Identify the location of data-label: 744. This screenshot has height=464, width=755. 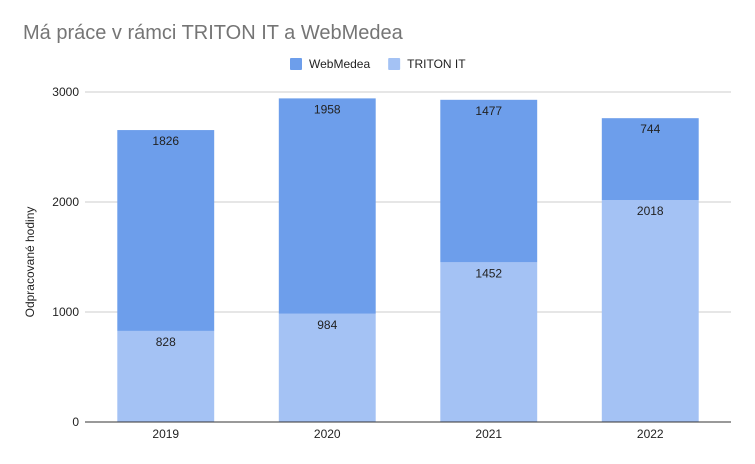
(650, 129).